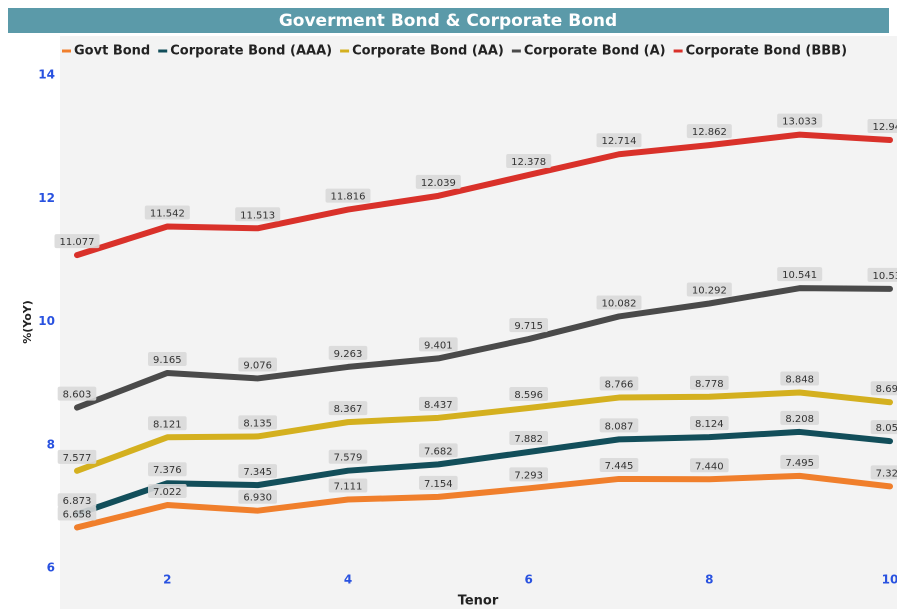 The height and width of the screenshot is (609, 897). I want to click on y-tick-label: 6, so click(51, 568).